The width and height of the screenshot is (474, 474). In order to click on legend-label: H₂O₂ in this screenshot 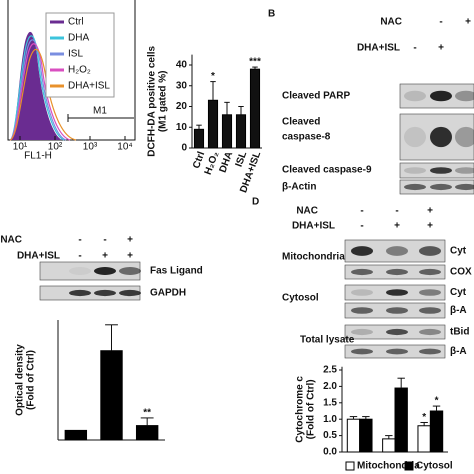, I will do `click(79, 70)`.